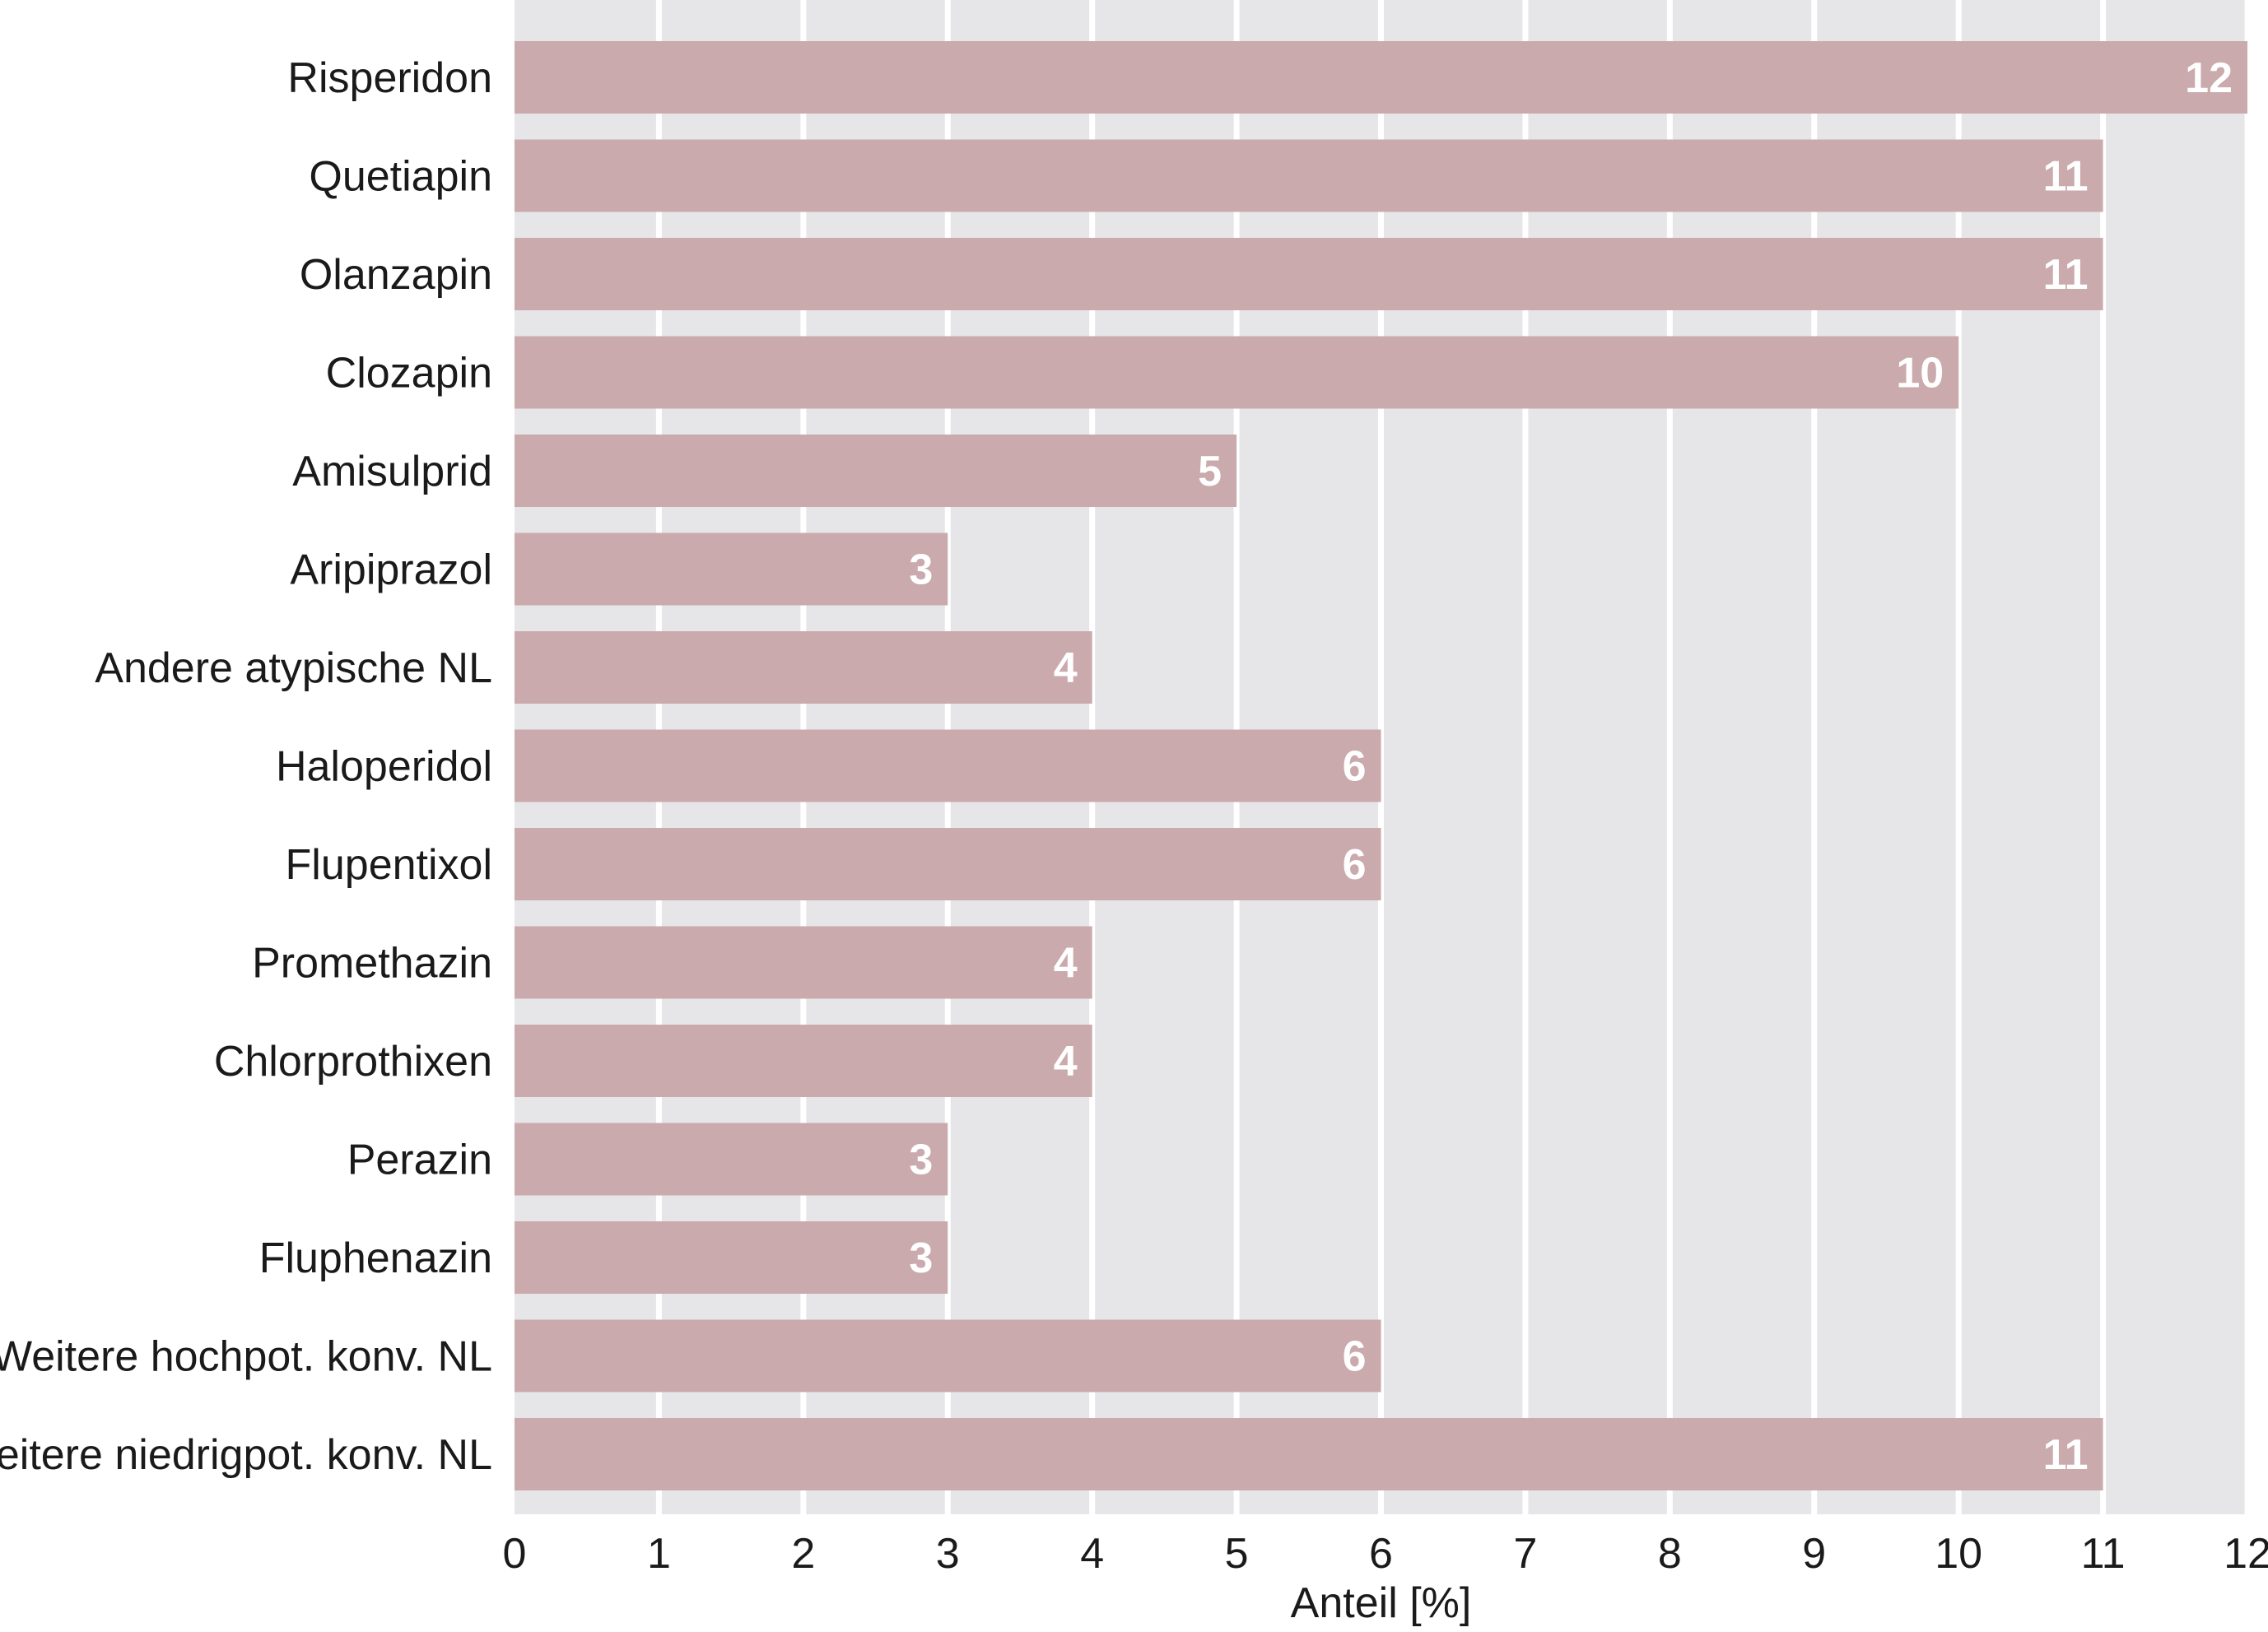 The height and width of the screenshot is (1632, 2268). What do you see at coordinates (401, 177) in the screenshot?
I see `category-label: Quetiapin` at bounding box center [401, 177].